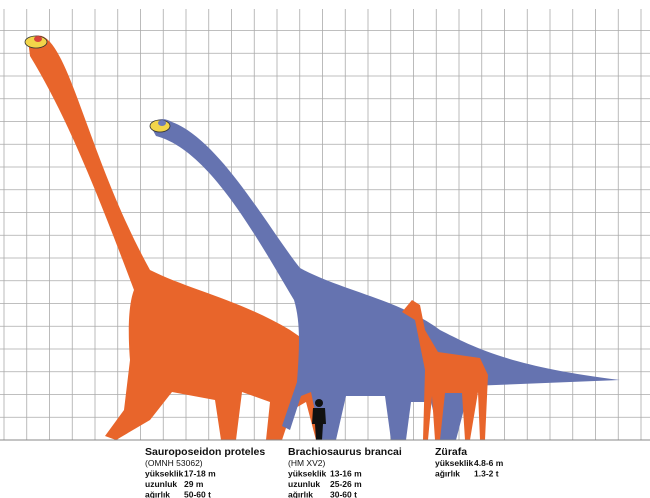 Image resolution: width=650 pixels, height=498 pixels. What do you see at coordinates (445, 370) in the screenshot?
I see `giraffe-silhouette` at bounding box center [445, 370].